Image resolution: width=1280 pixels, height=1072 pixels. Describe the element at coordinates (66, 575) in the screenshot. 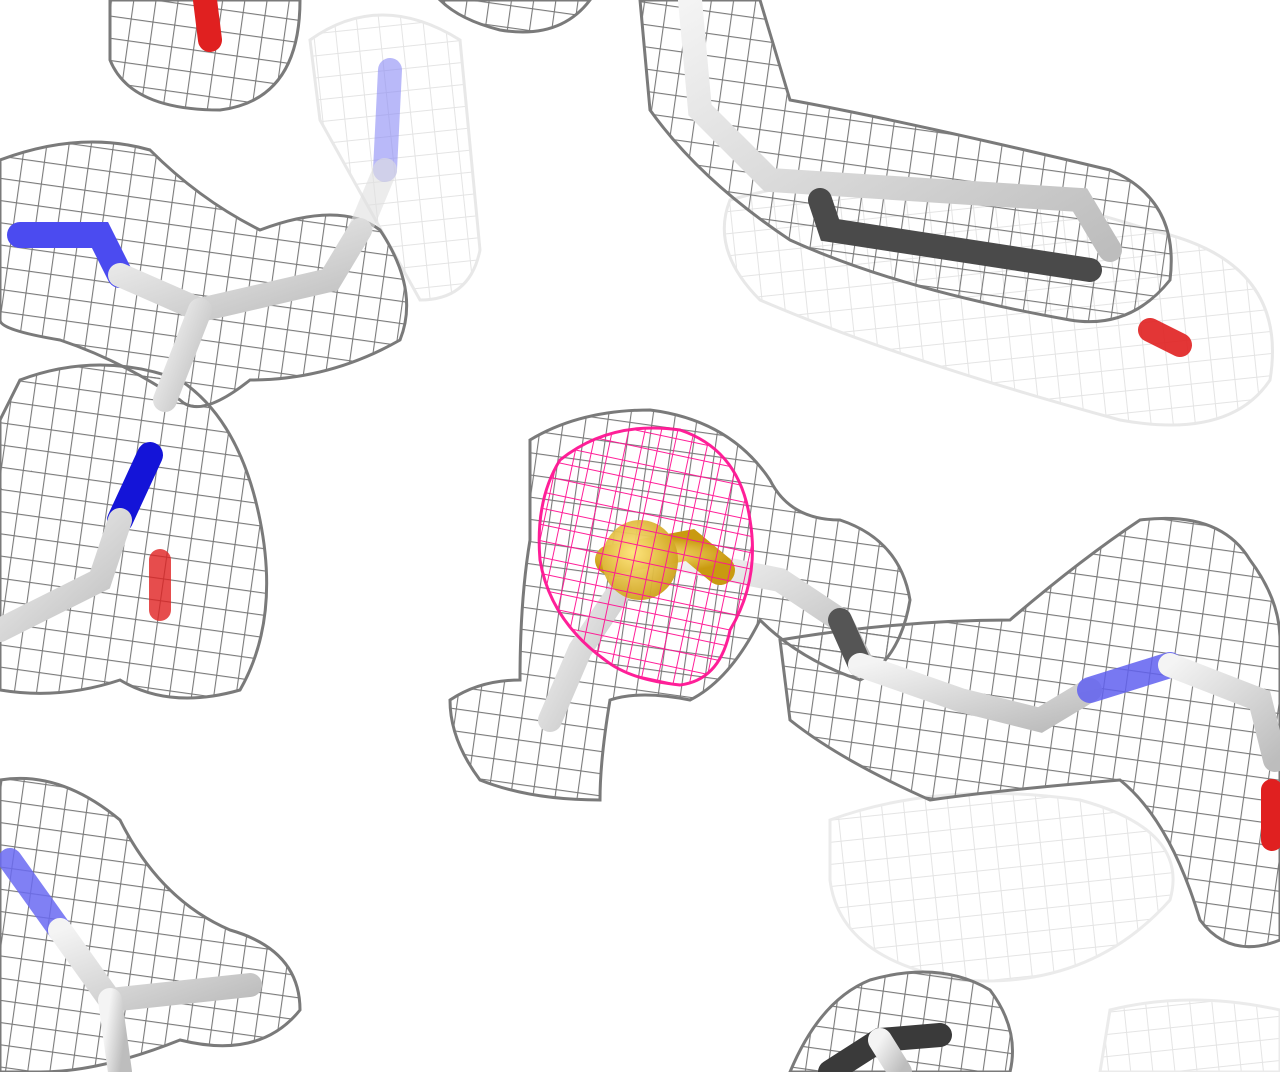

I see `bond-carbon-left-mid` at that location.